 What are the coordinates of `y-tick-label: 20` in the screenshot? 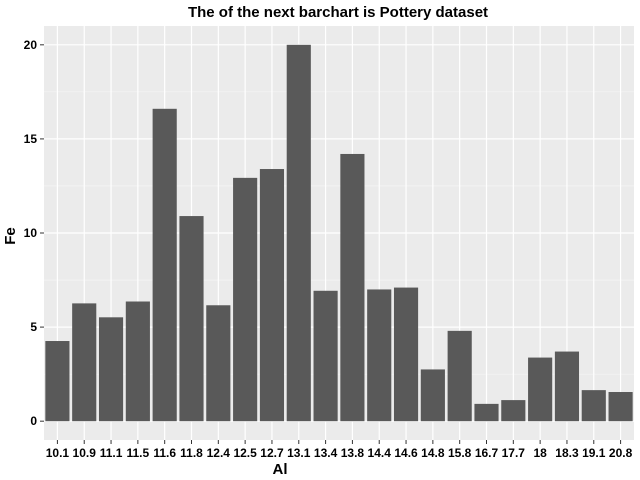 It's located at (31, 45).